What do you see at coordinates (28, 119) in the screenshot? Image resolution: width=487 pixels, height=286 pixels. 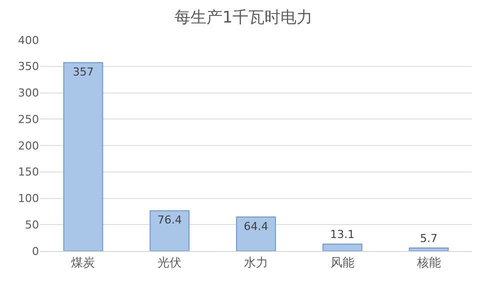 I see `y-tick-label: 250` at bounding box center [28, 119].